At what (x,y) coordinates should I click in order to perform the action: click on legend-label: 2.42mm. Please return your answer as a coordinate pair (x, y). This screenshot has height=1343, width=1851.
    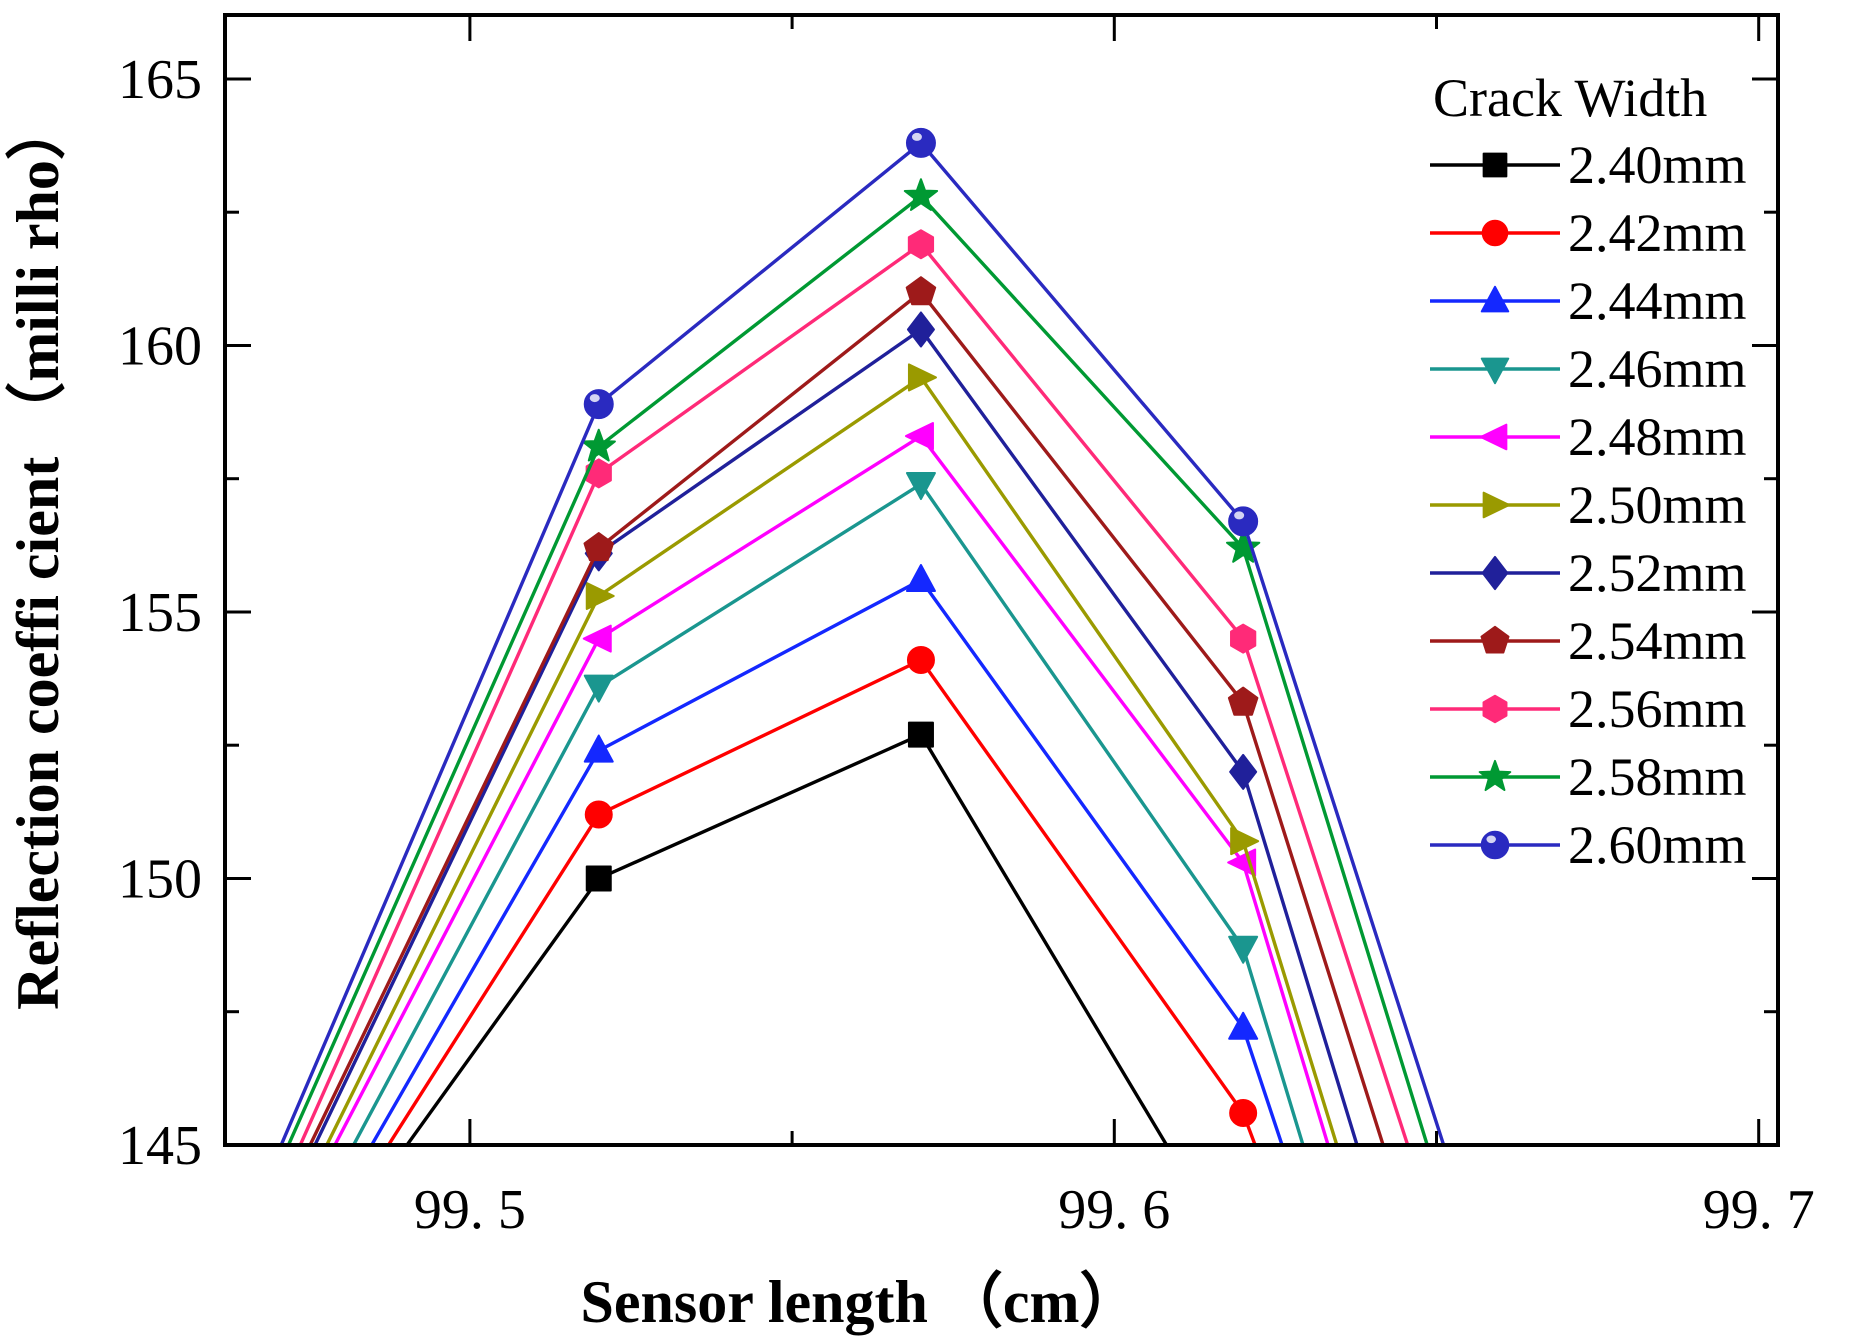
    Looking at the image, I should click on (1657, 233).